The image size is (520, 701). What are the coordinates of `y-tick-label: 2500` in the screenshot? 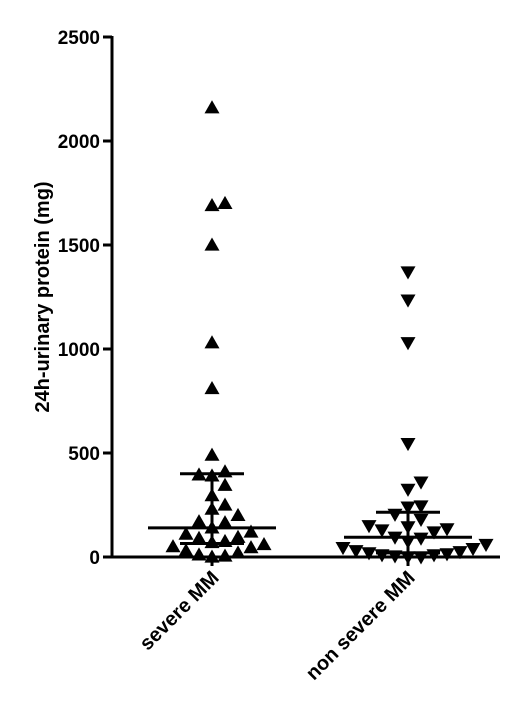 It's located at (79, 38).